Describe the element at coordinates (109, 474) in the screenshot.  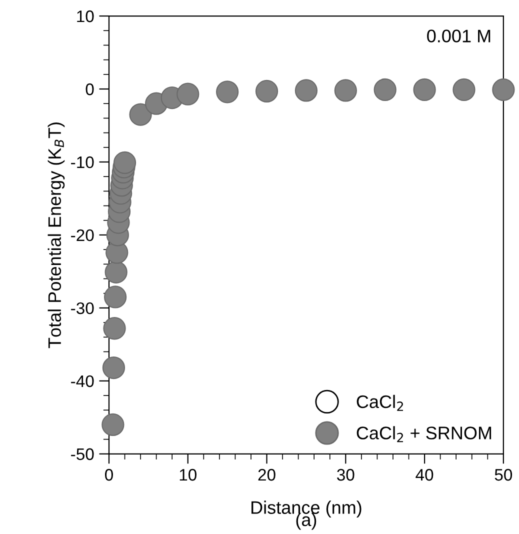
I see `x-tick-label: 0` at that location.